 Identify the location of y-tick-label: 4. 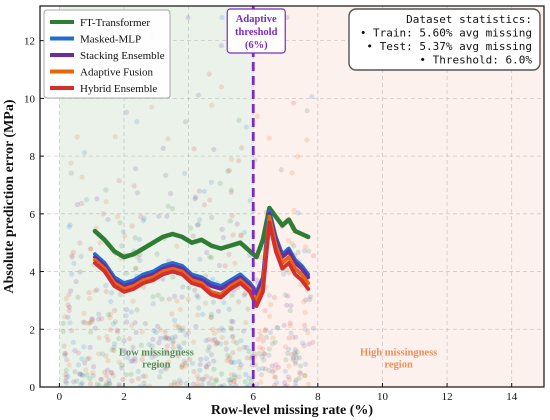
(33, 273).